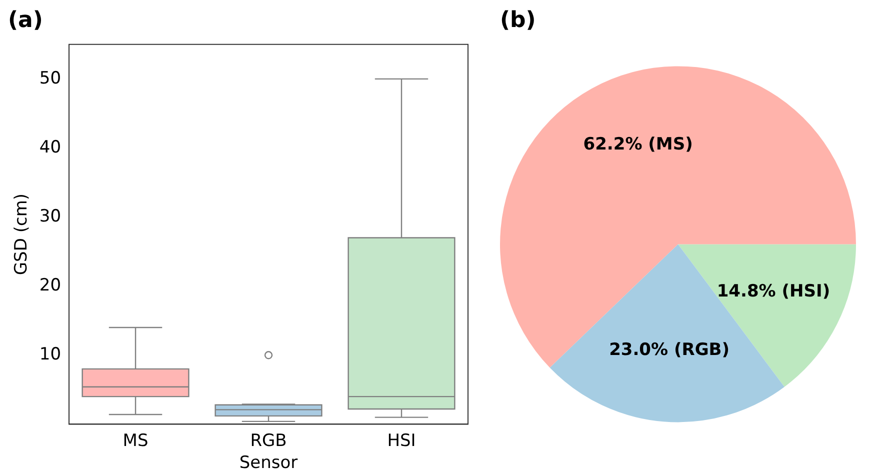 The width and height of the screenshot is (876, 474). I want to click on chart-title: (a), so click(25, 20).